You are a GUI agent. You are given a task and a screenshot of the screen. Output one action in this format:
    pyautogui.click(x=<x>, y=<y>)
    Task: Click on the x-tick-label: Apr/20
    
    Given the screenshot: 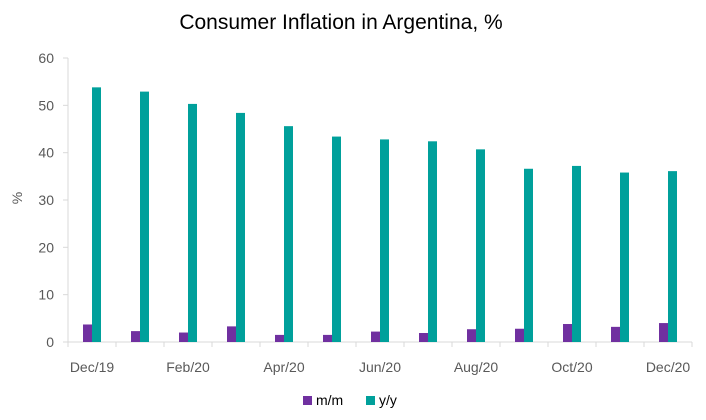 What is the action you would take?
    pyautogui.click(x=283, y=367)
    